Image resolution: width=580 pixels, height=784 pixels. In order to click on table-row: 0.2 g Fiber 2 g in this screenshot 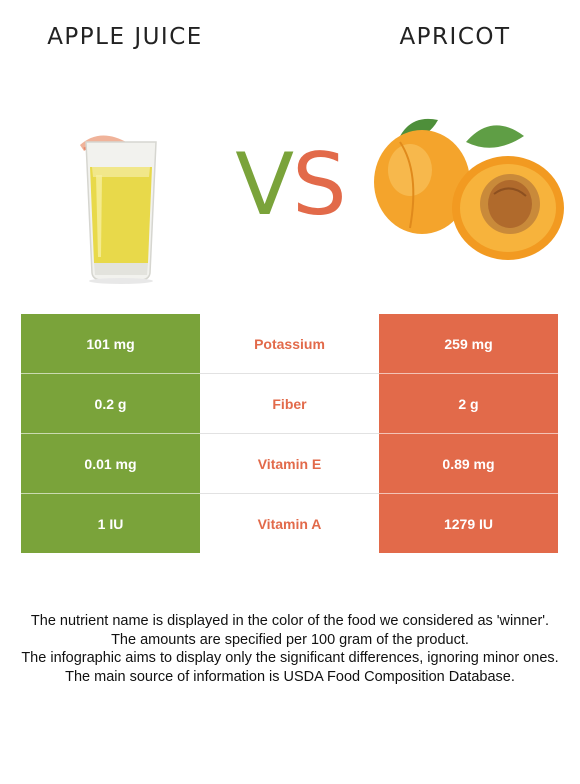, I will do `click(289, 403)`.